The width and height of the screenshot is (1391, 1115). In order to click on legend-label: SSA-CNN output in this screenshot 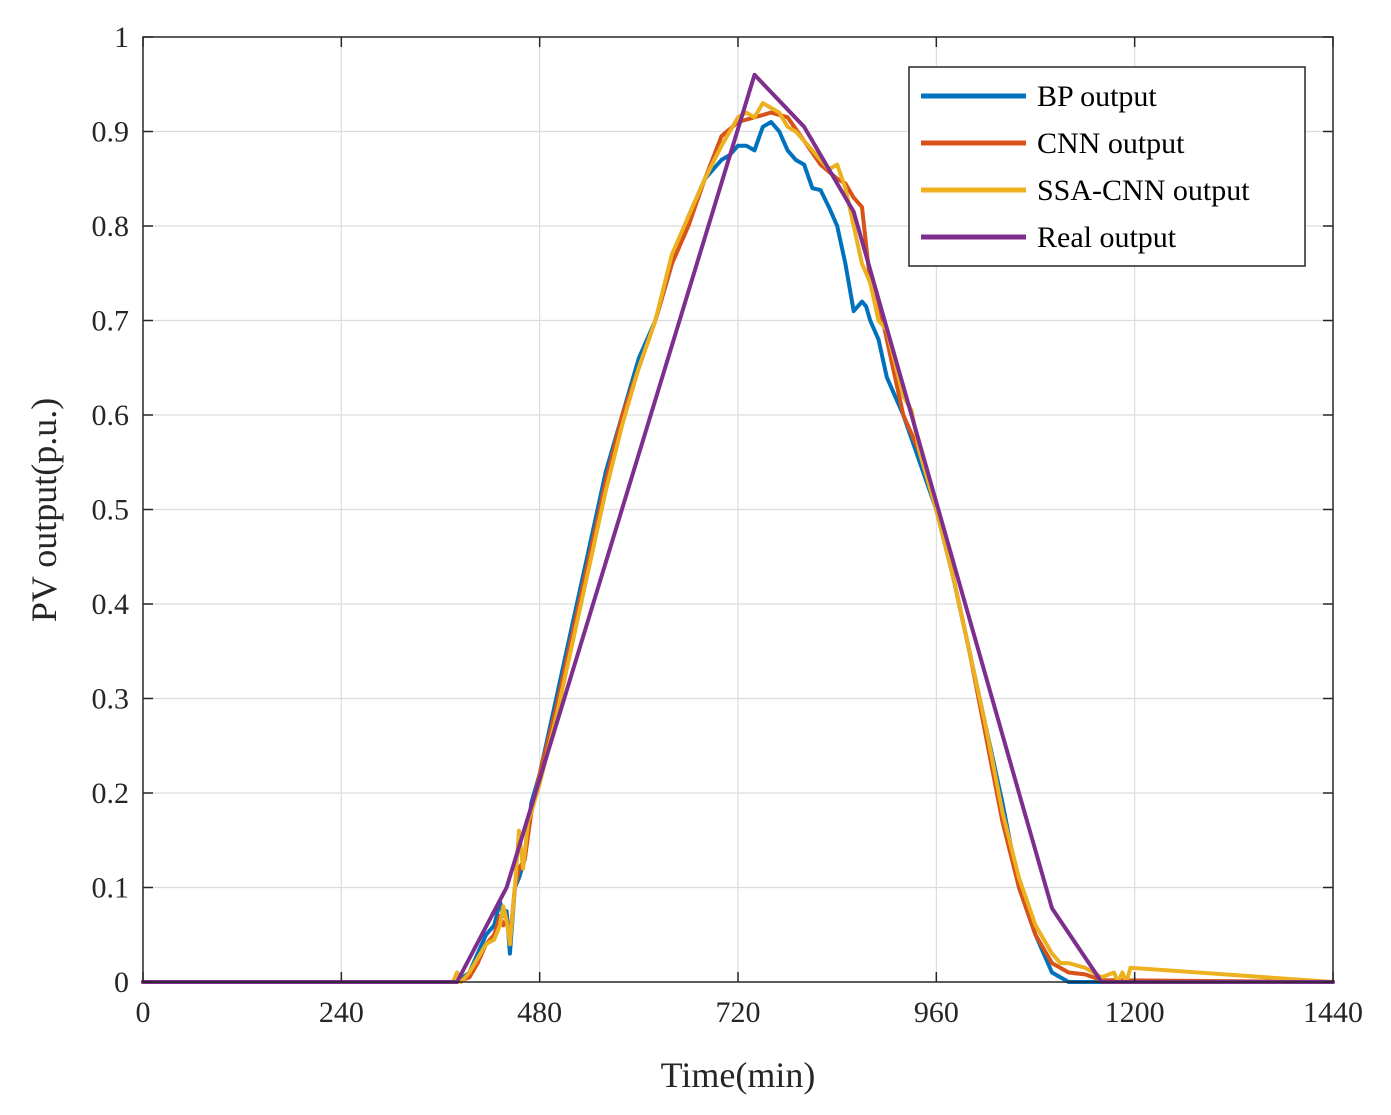, I will do `click(1143, 190)`.